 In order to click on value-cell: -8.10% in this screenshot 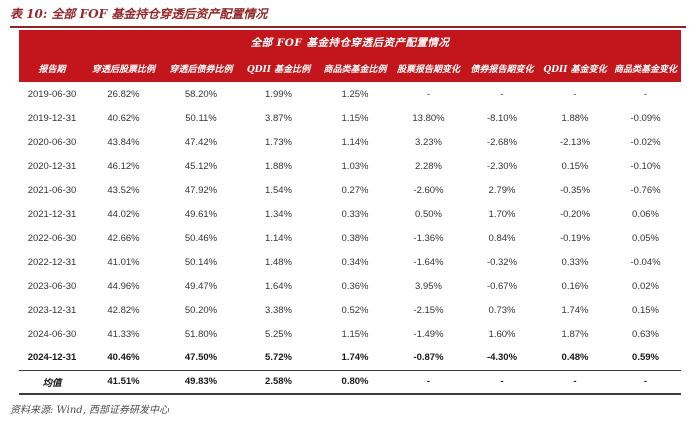, I will do `click(502, 118)`.